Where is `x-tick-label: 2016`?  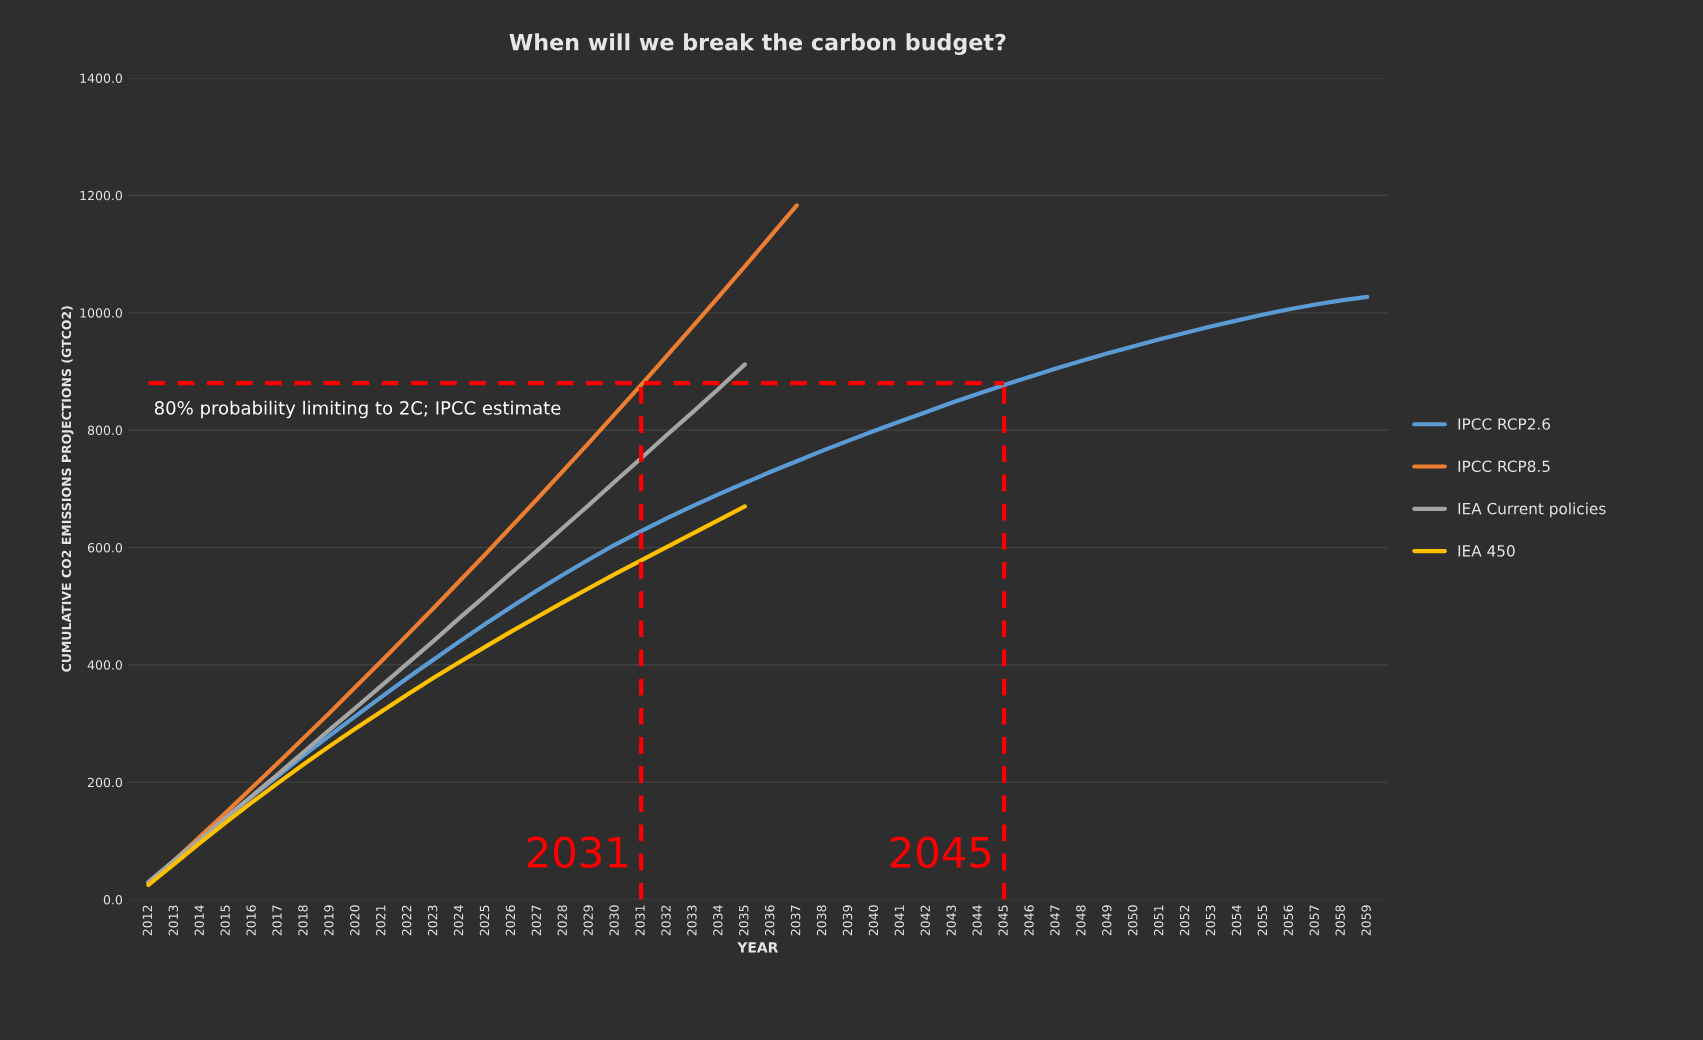 x-tick-label: 2016 is located at coordinates (251, 920).